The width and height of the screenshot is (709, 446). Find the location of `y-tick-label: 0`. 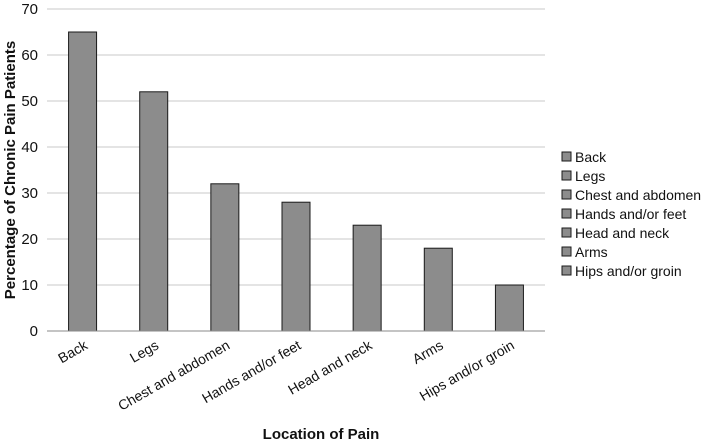

y-tick-label: 0 is located at coordinates (34, 331).